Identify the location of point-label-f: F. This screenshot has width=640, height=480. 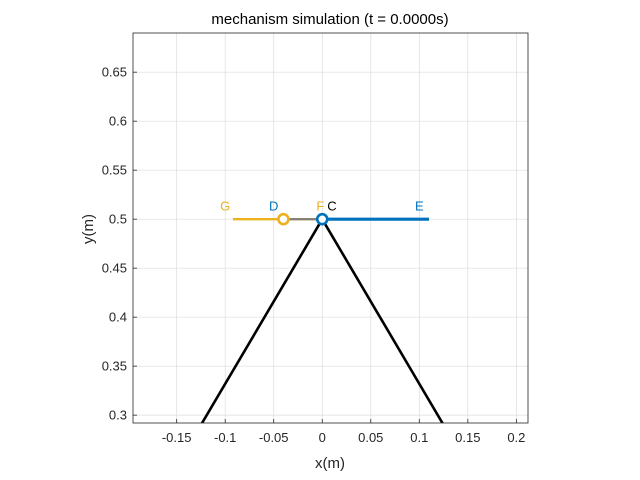
(320, 205).